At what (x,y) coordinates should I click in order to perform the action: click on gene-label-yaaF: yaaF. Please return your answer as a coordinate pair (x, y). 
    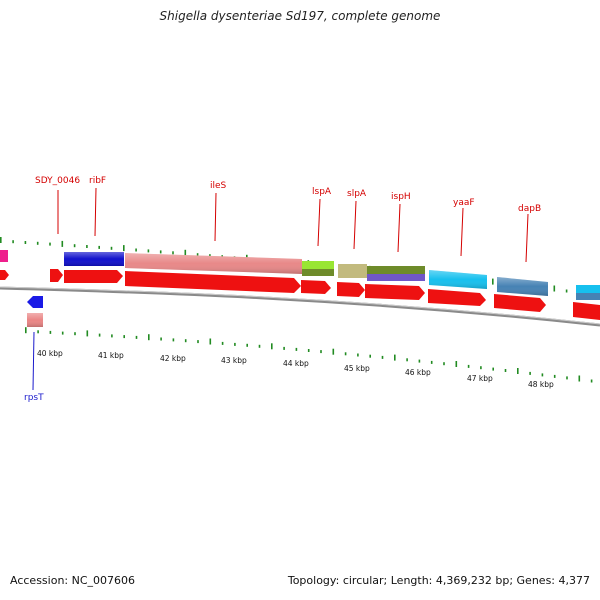
    Looking at the image, I should click on (464, 203).